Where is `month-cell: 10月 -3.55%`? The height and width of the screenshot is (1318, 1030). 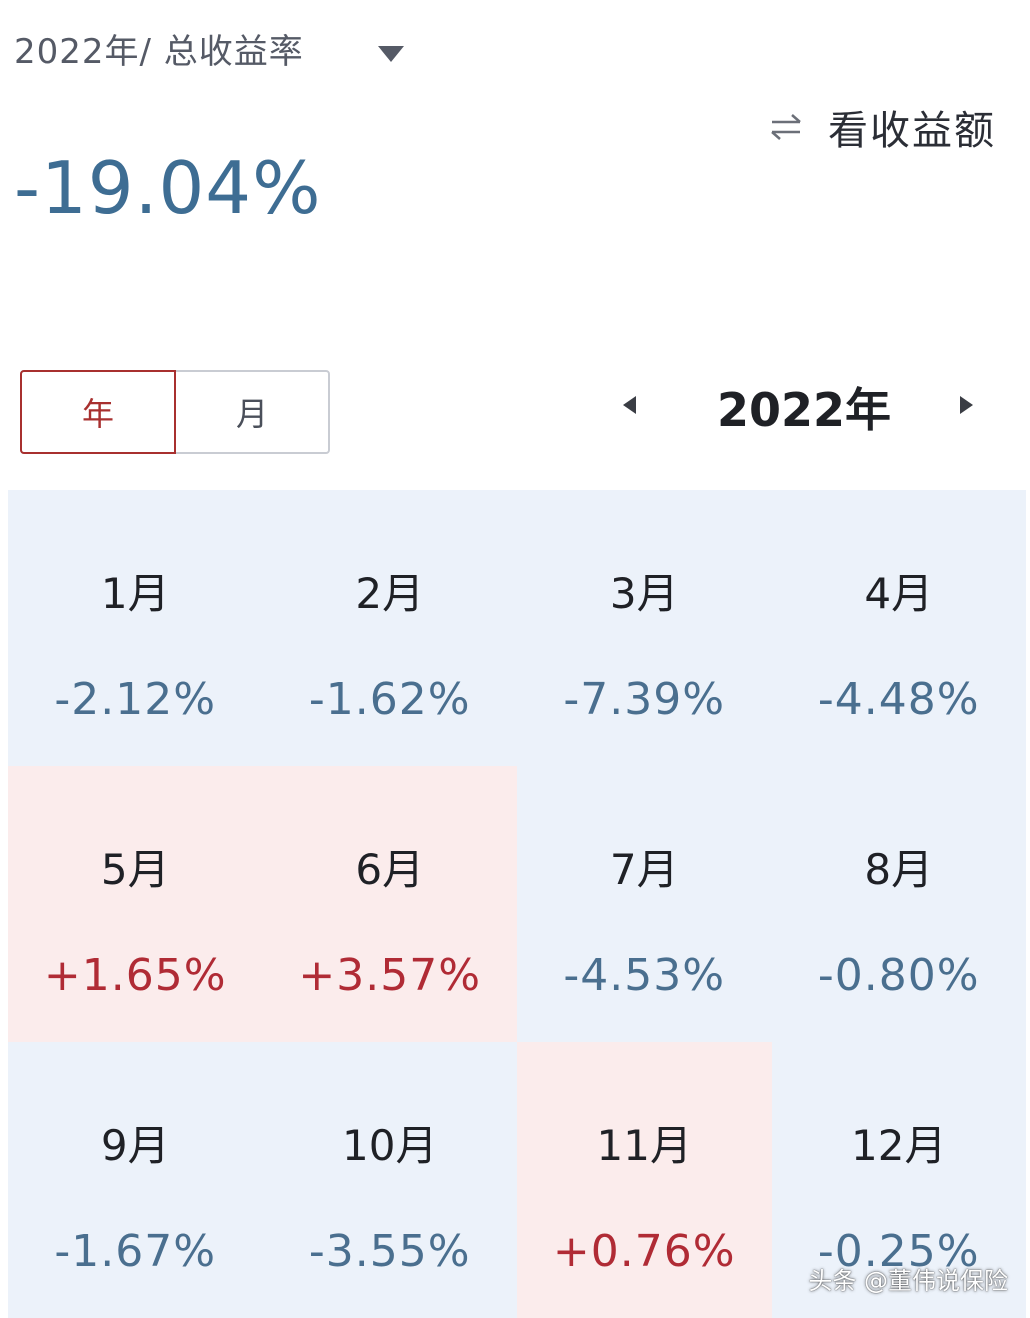 month-cell: 10月 -3.55% is located at coordinates (389, 1180).